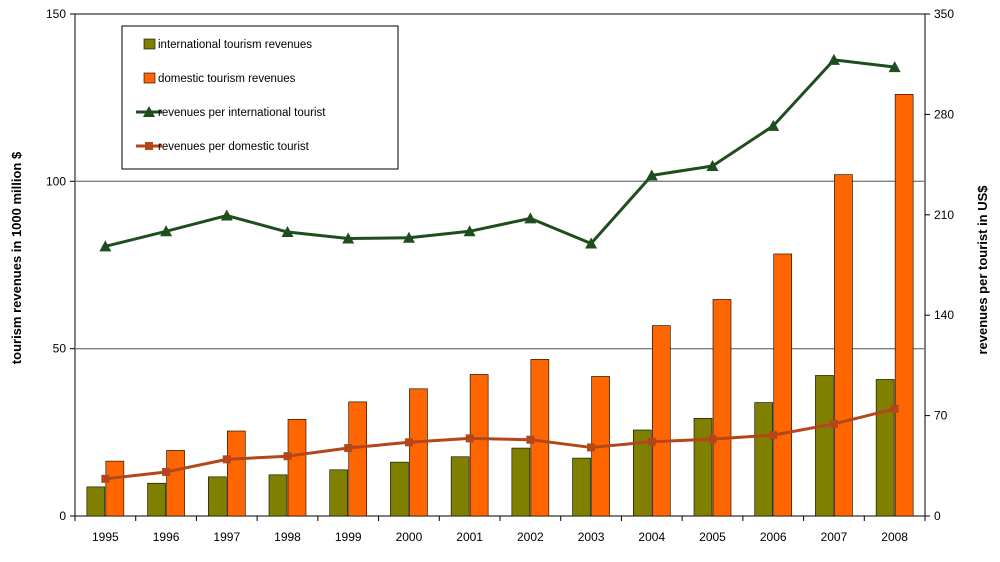 This screenshot has width=1000, height=562. What do you see at coordinates (712, 537) in the screenshot?
I see `x-tick-label: 2005` at bounding box center [712, 537].